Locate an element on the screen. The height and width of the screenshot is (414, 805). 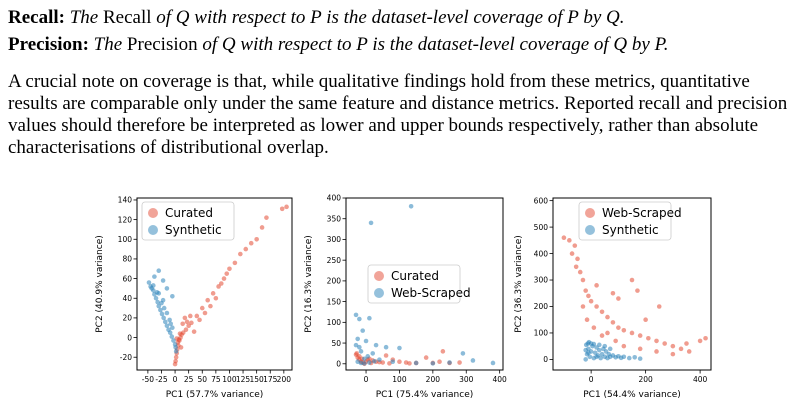
x-tick-label: 0 is located at coordinates (591, 379).